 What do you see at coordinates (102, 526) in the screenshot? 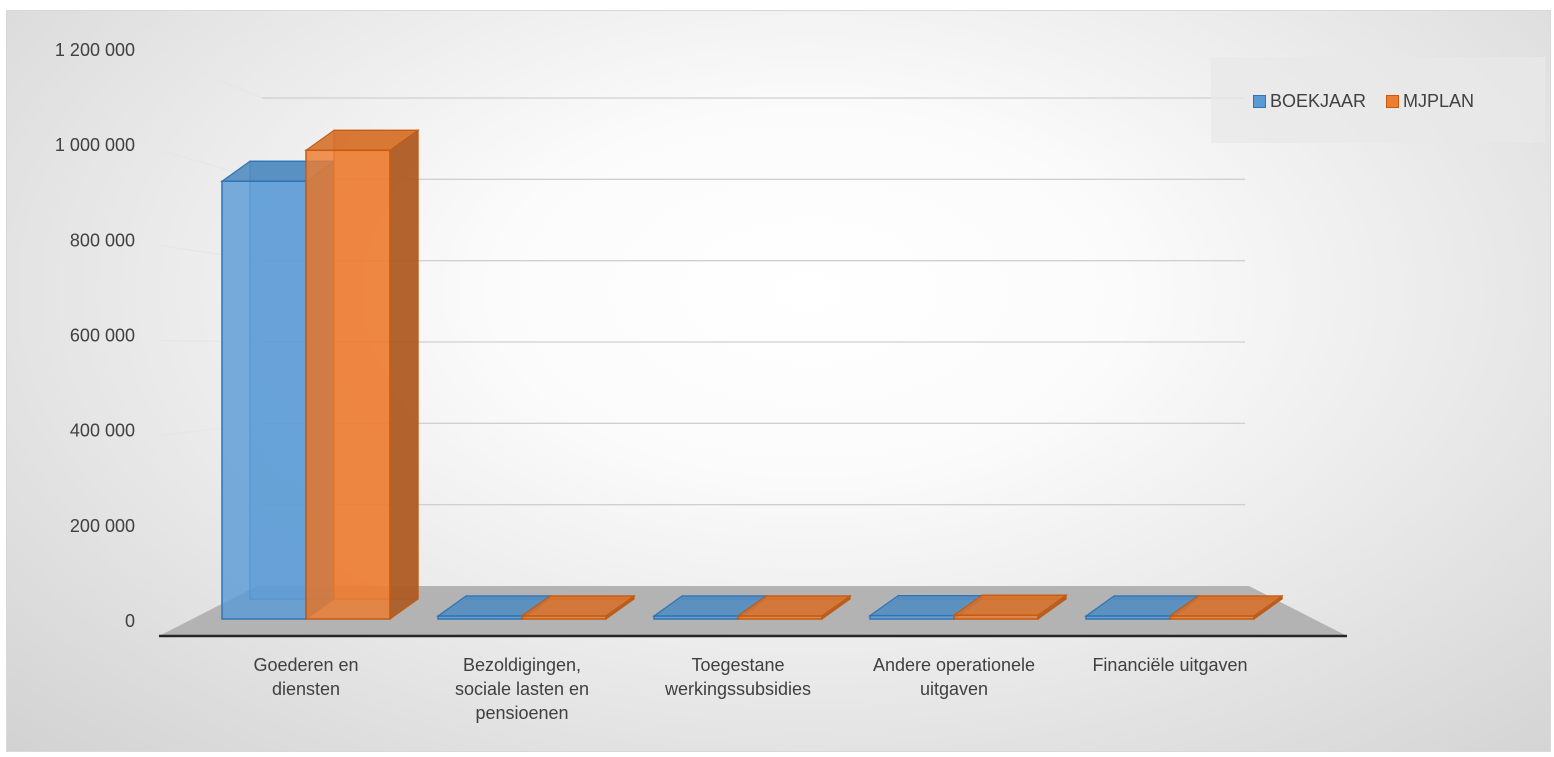
I see `y-tick-label: 200 000` at bounding box center [102, 526].